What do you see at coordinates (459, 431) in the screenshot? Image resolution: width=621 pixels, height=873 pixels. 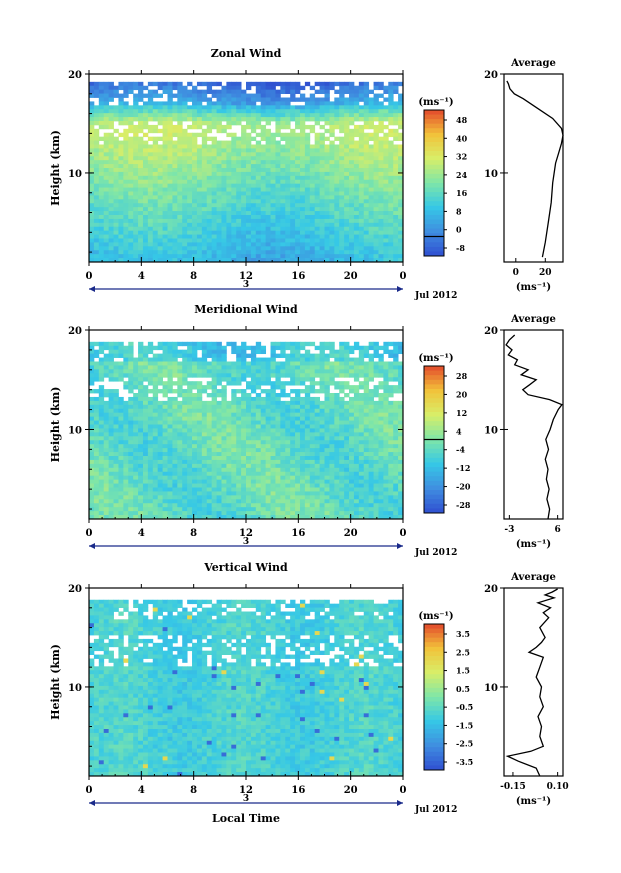 I see `colorbar-tick-label: 4` at bounding box center [459, 431].